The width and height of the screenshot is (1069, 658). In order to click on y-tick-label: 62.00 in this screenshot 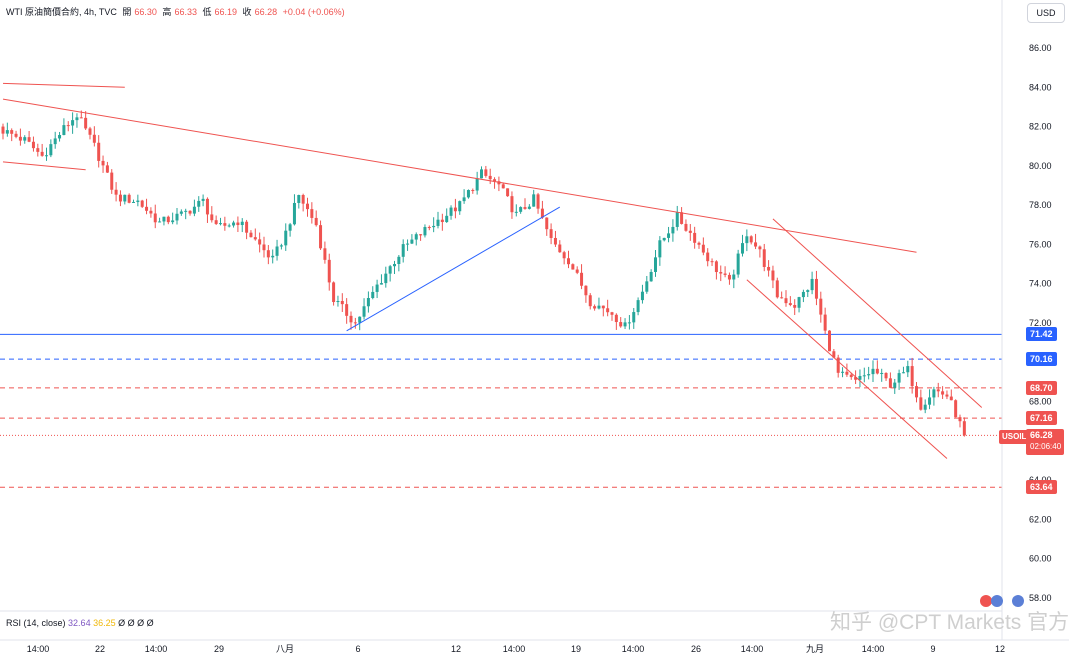, I will do `click(1040, 519)`.